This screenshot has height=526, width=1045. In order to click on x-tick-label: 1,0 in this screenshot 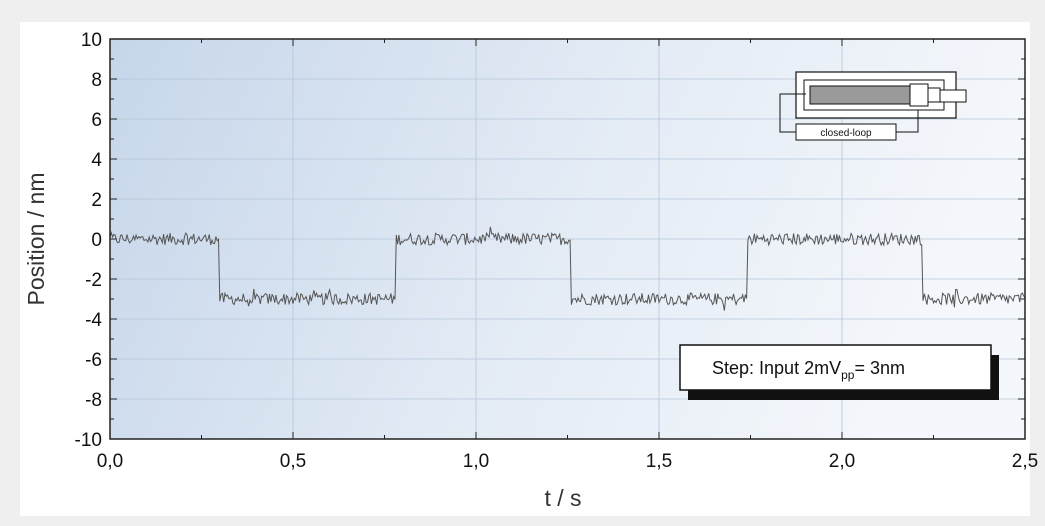, I will do `click(476, 461)`.